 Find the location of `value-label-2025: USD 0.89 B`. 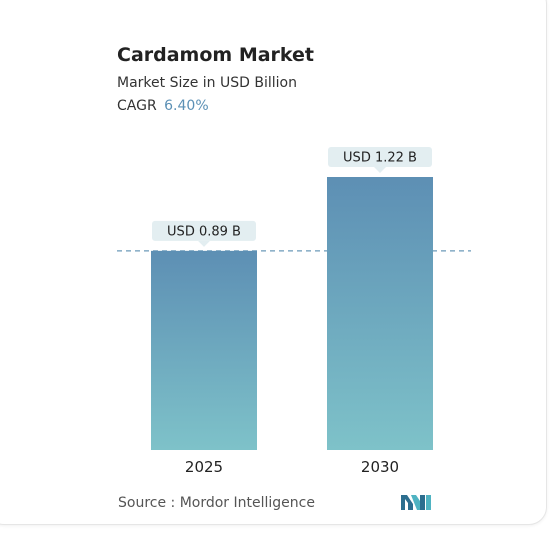

value-label-2025: USD 0.89 B is located at coordinates (204, 231).